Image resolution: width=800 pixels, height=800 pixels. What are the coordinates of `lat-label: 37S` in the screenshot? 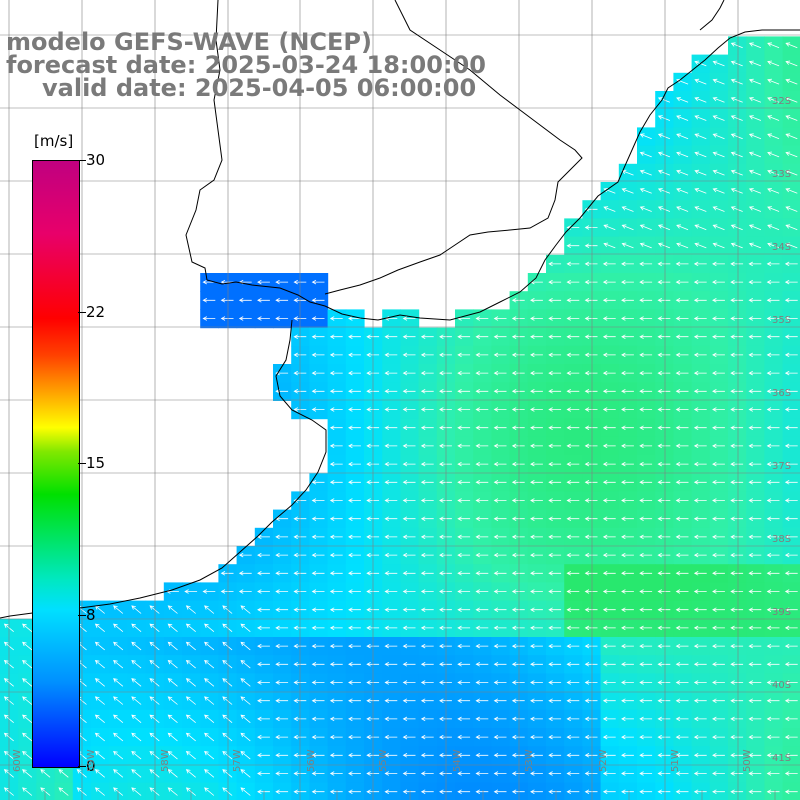 It's located at (782, 466).